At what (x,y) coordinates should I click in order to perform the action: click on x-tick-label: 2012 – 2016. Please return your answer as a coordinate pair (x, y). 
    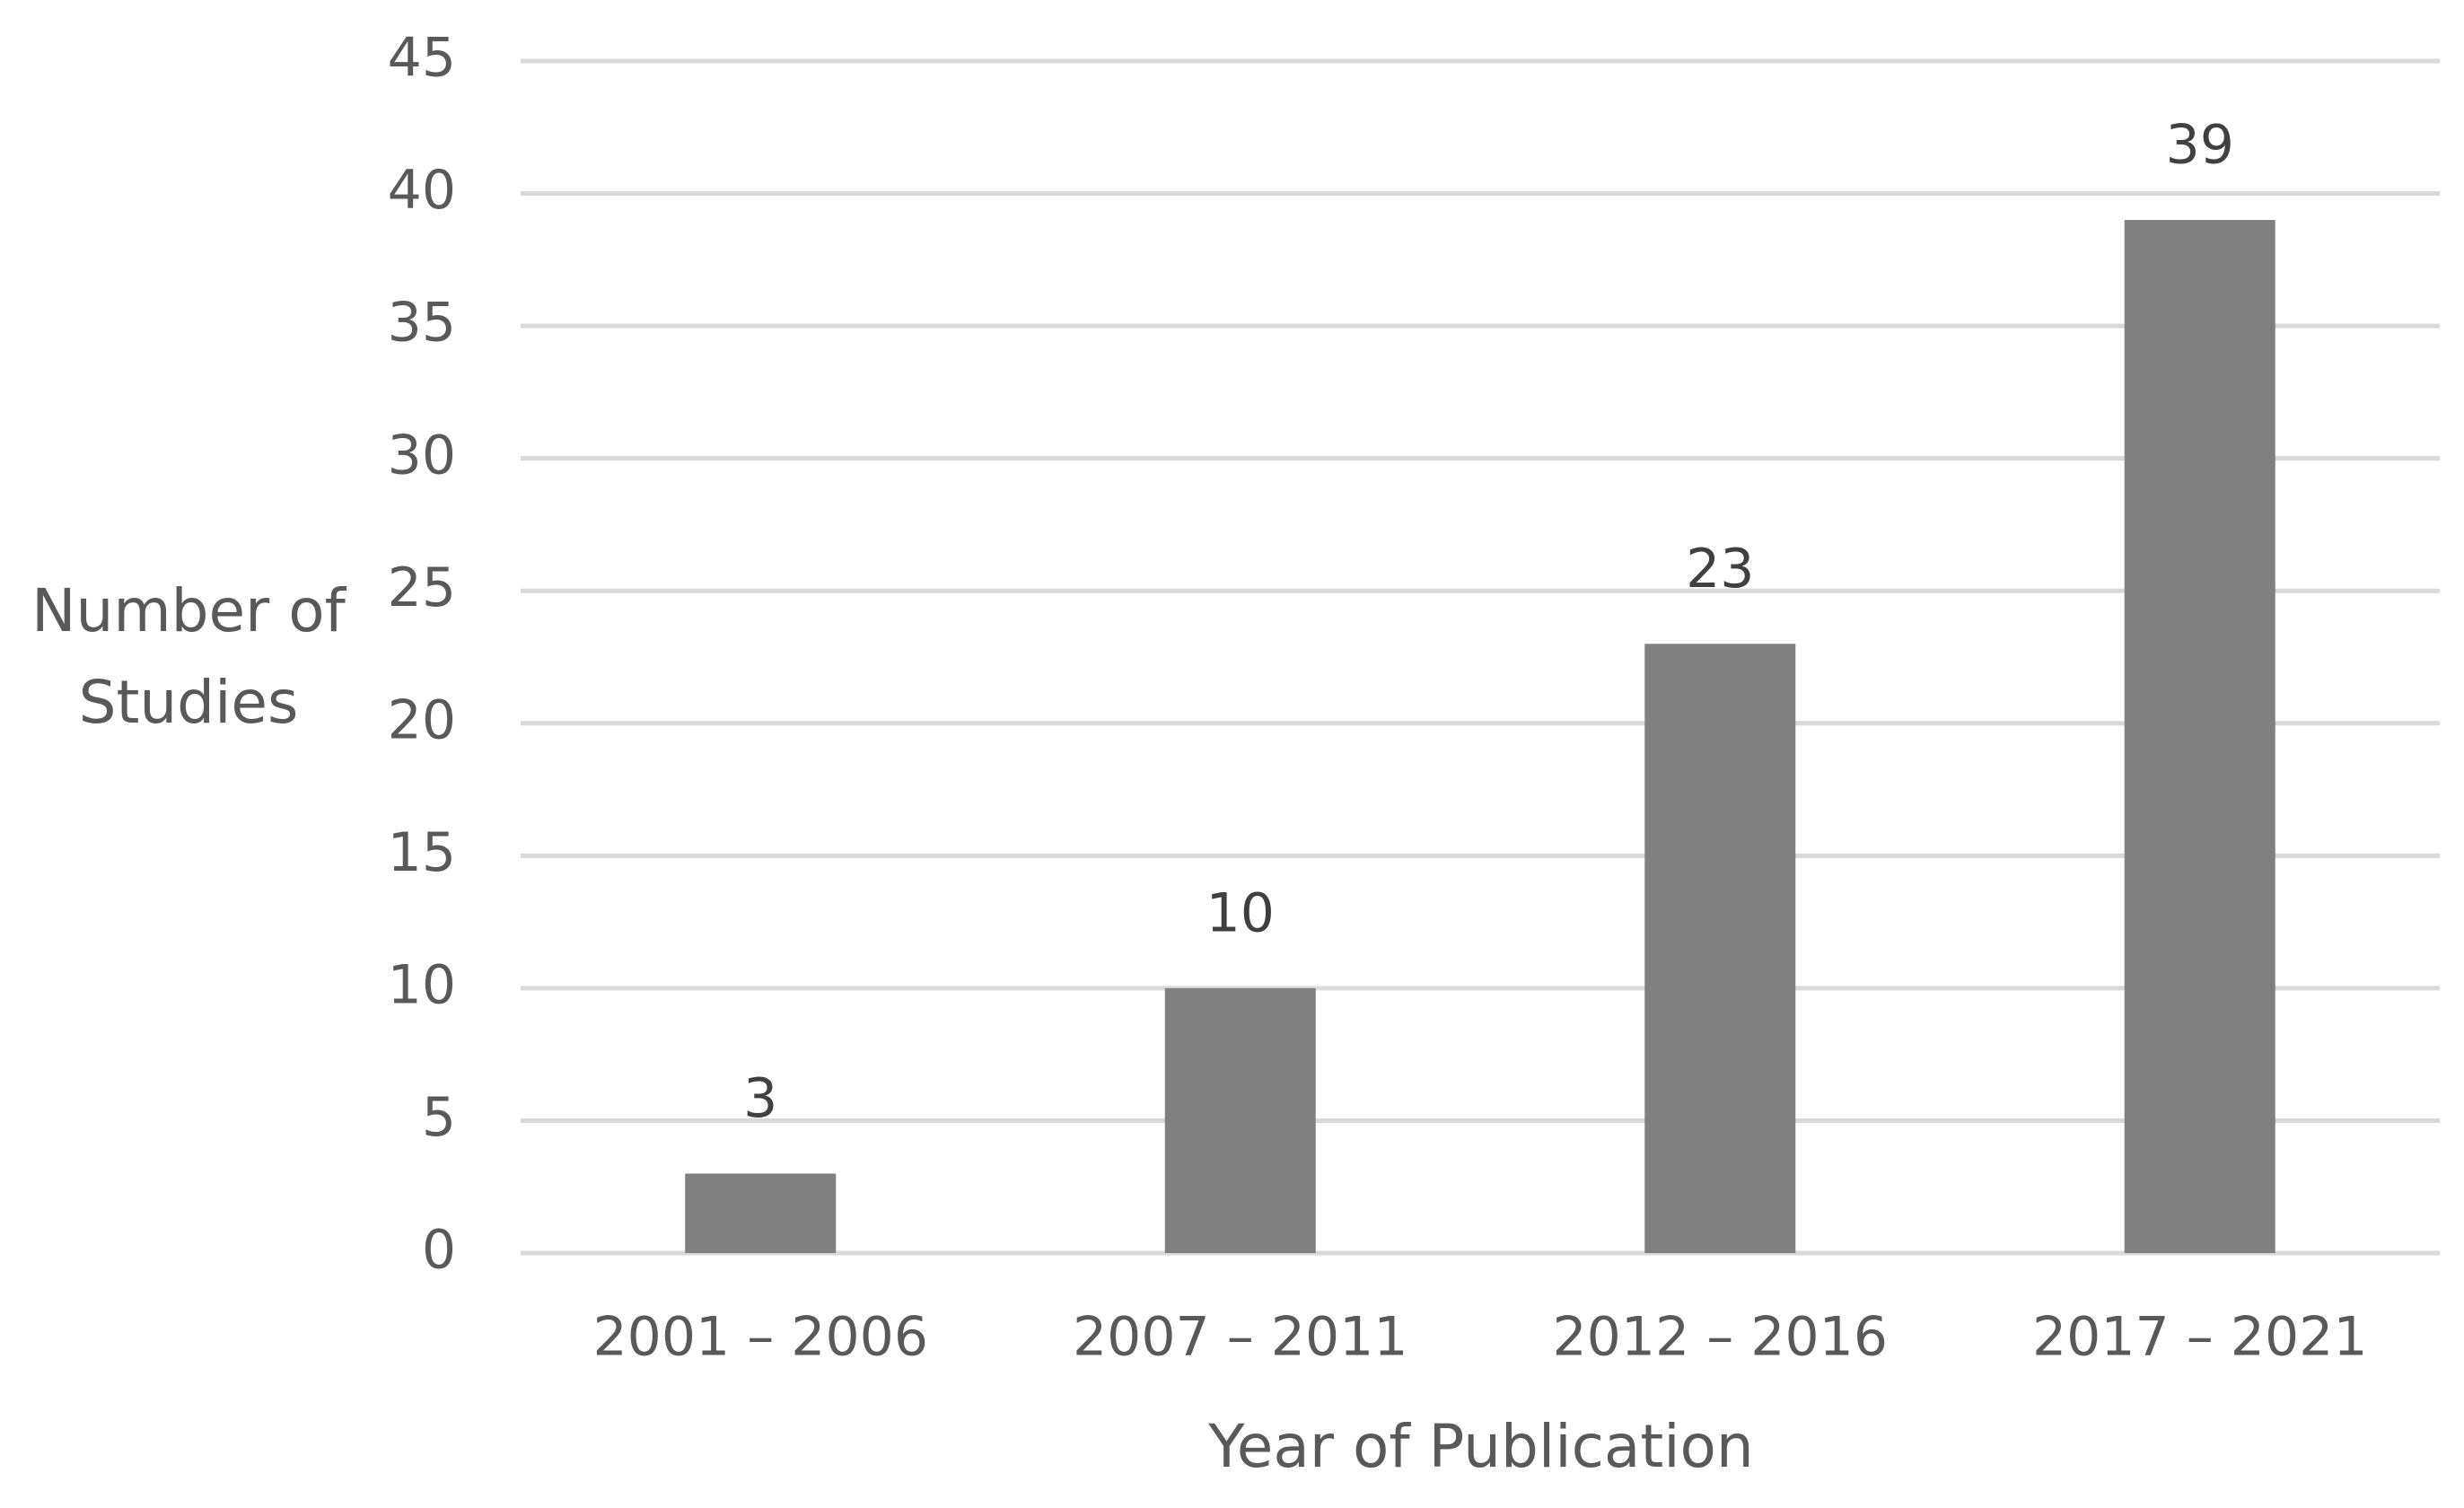
    Looking at the image, I should click on (1720, 1337).